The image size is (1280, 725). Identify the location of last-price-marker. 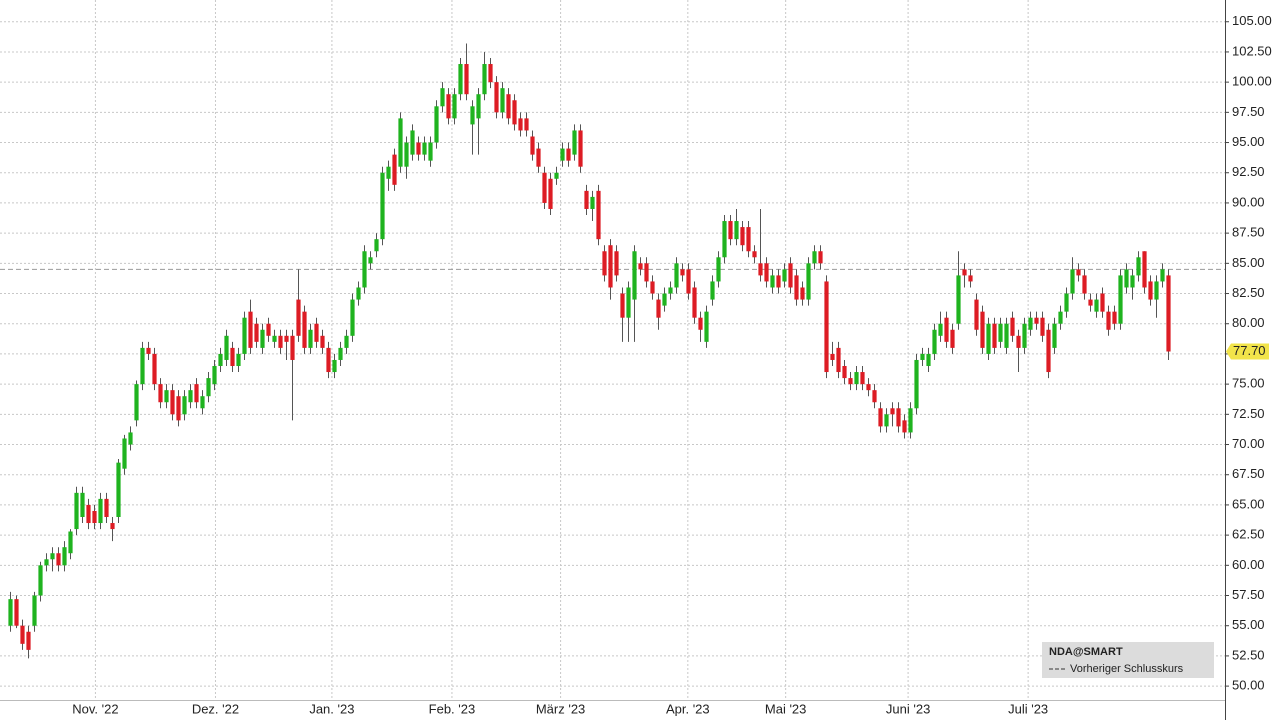
(1247, 351).